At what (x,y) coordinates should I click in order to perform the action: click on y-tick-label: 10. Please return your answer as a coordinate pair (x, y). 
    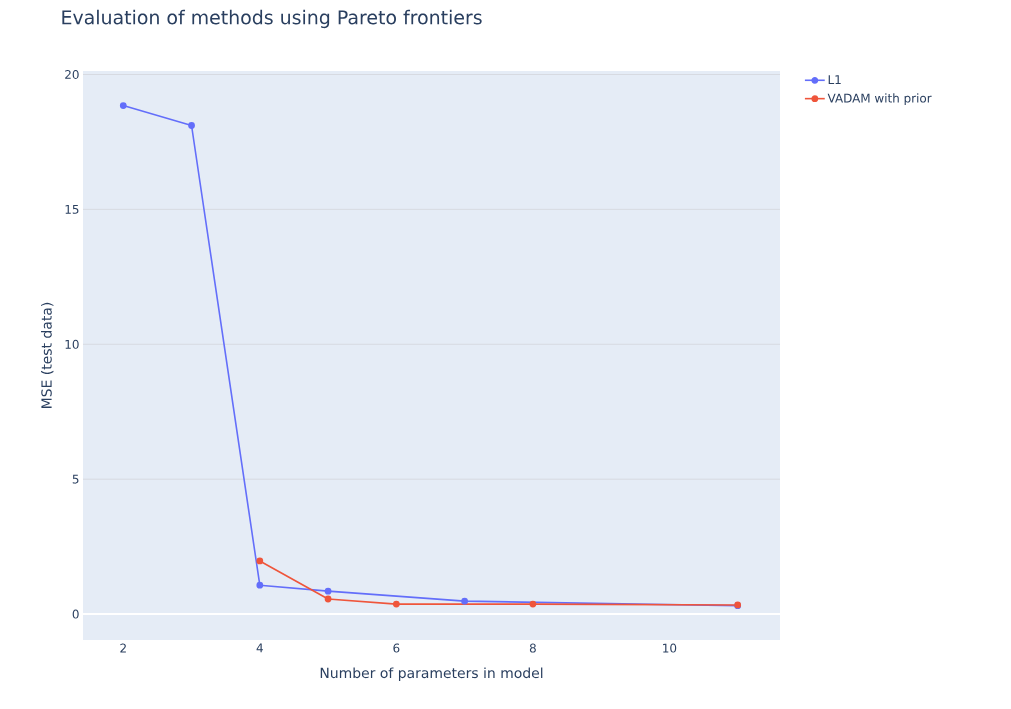
    Looking at the image, I should click on (72, 344).